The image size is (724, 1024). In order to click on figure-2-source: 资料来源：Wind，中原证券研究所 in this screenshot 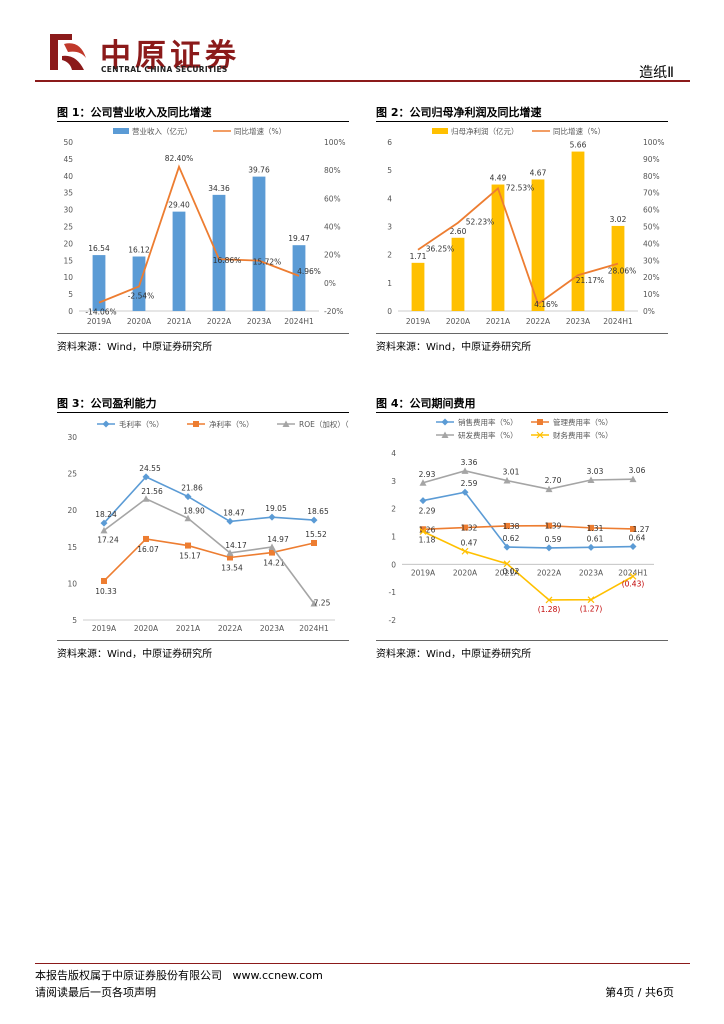, I will do `click(454, 347)`.